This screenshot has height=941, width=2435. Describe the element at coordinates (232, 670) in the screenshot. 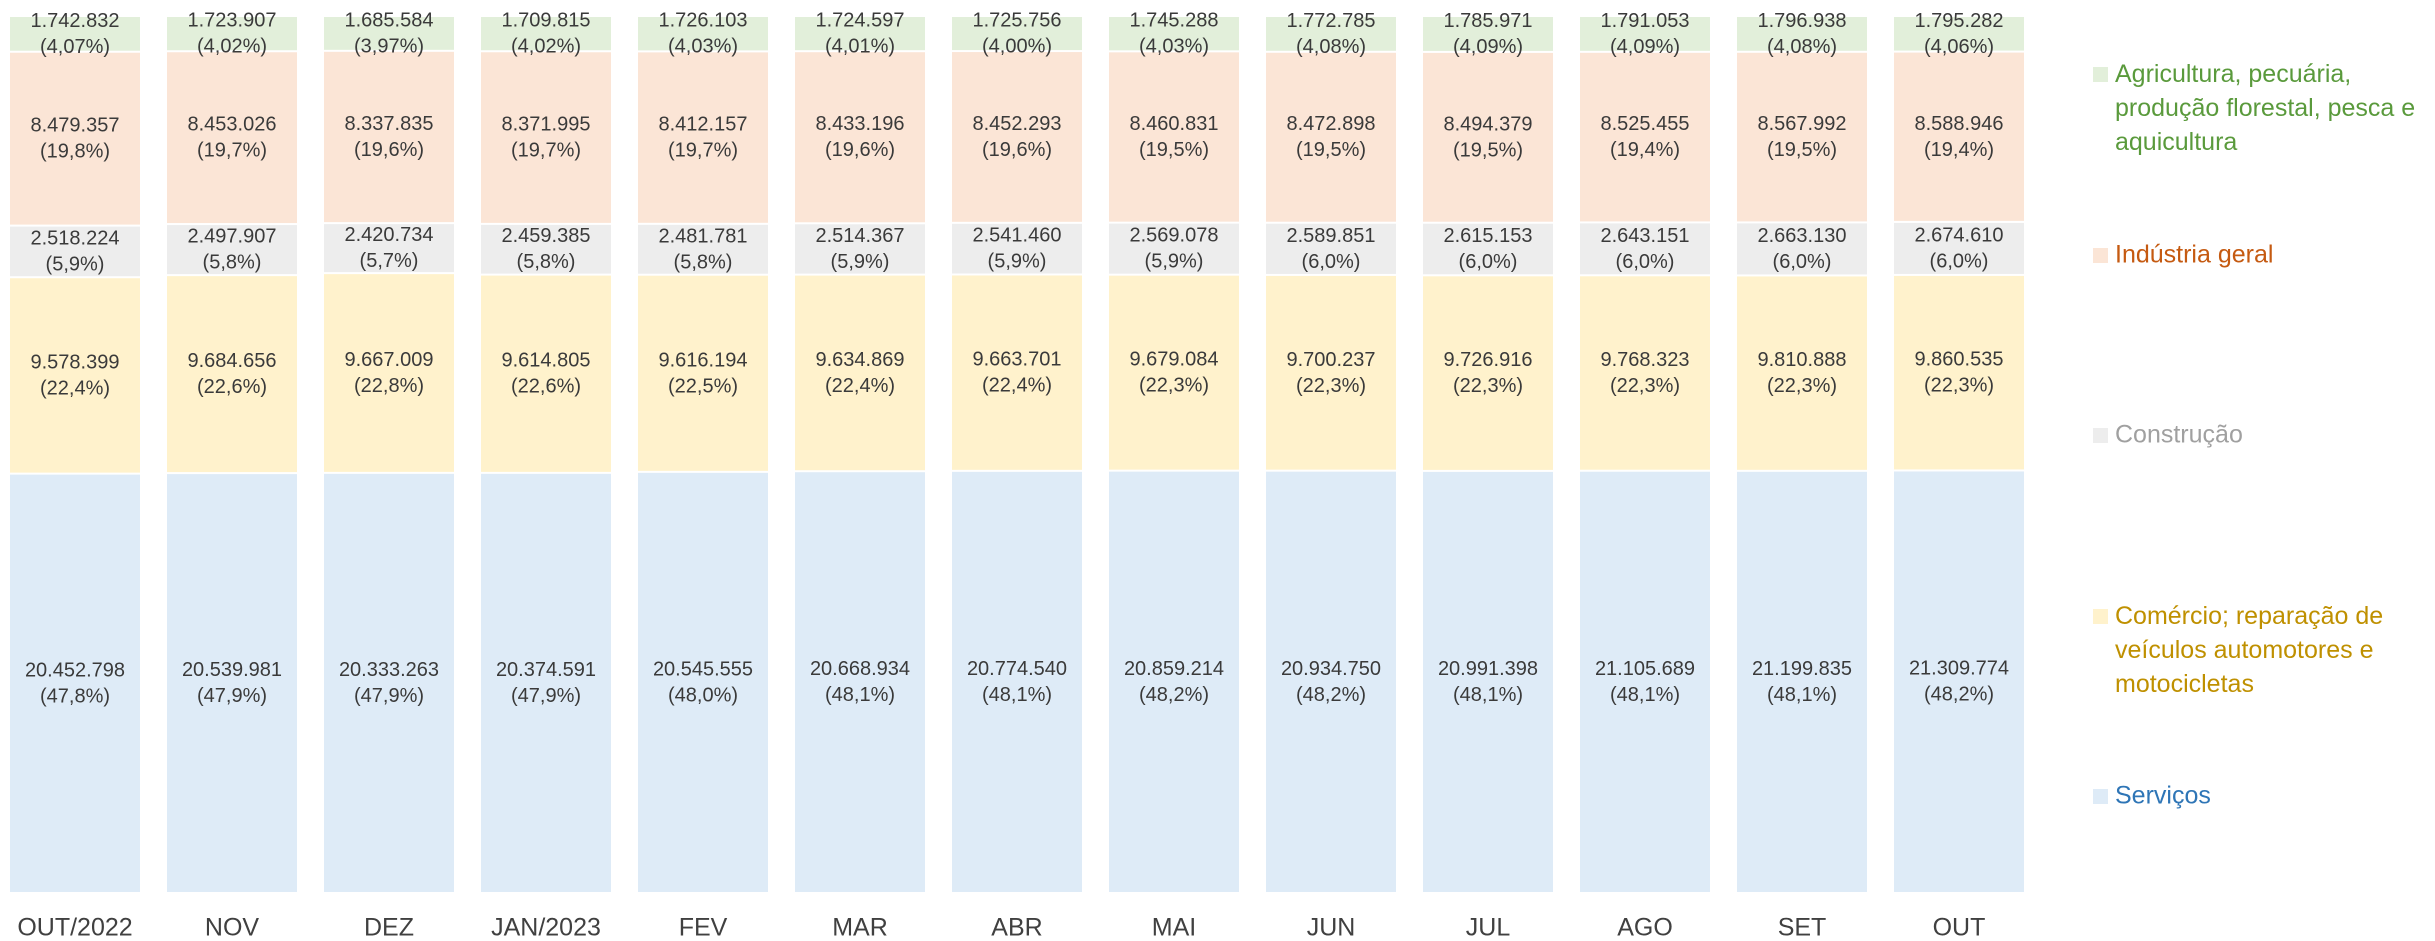

I see `value-label: 20.539.981` at that location.